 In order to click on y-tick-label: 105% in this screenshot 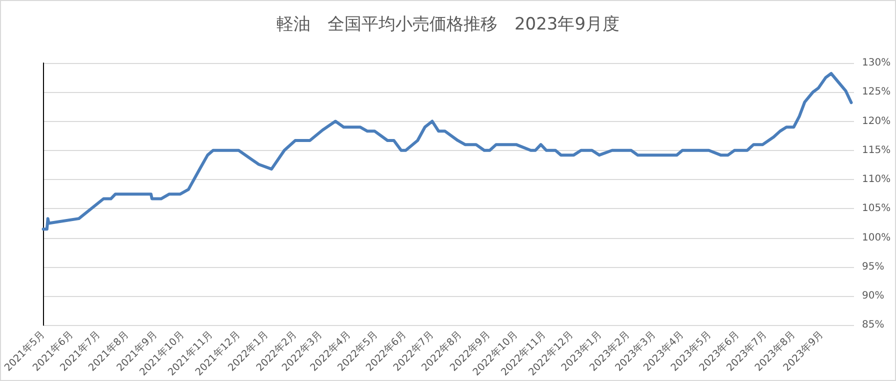, I will do `click(876, 208)`.